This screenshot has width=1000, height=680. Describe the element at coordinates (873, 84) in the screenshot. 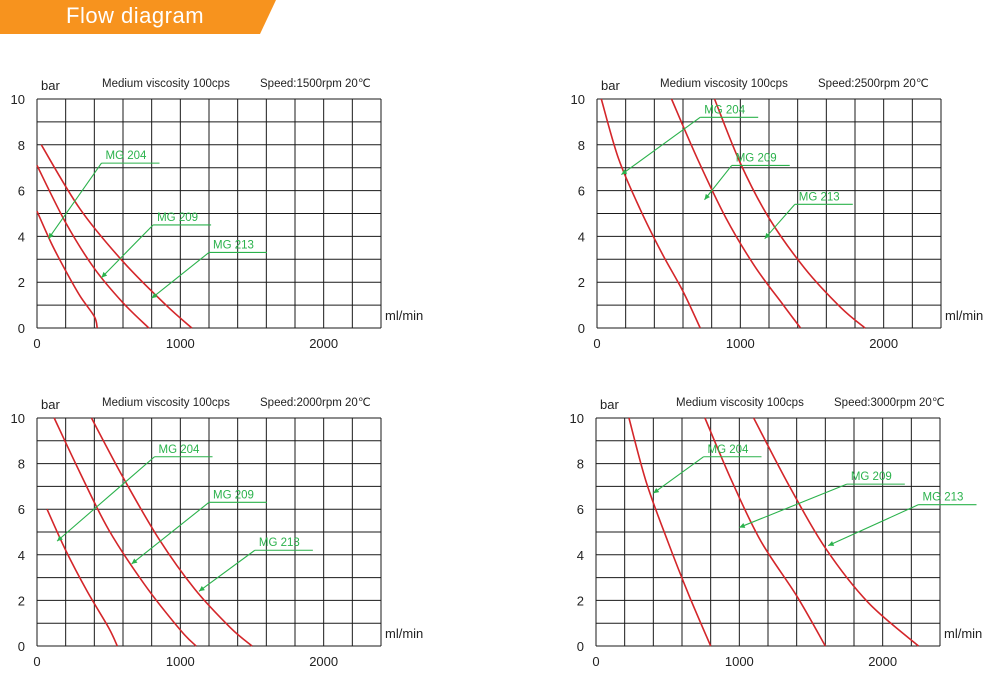

I see `chart-subtitle: Speed:2500rpm 20℃` at that location.